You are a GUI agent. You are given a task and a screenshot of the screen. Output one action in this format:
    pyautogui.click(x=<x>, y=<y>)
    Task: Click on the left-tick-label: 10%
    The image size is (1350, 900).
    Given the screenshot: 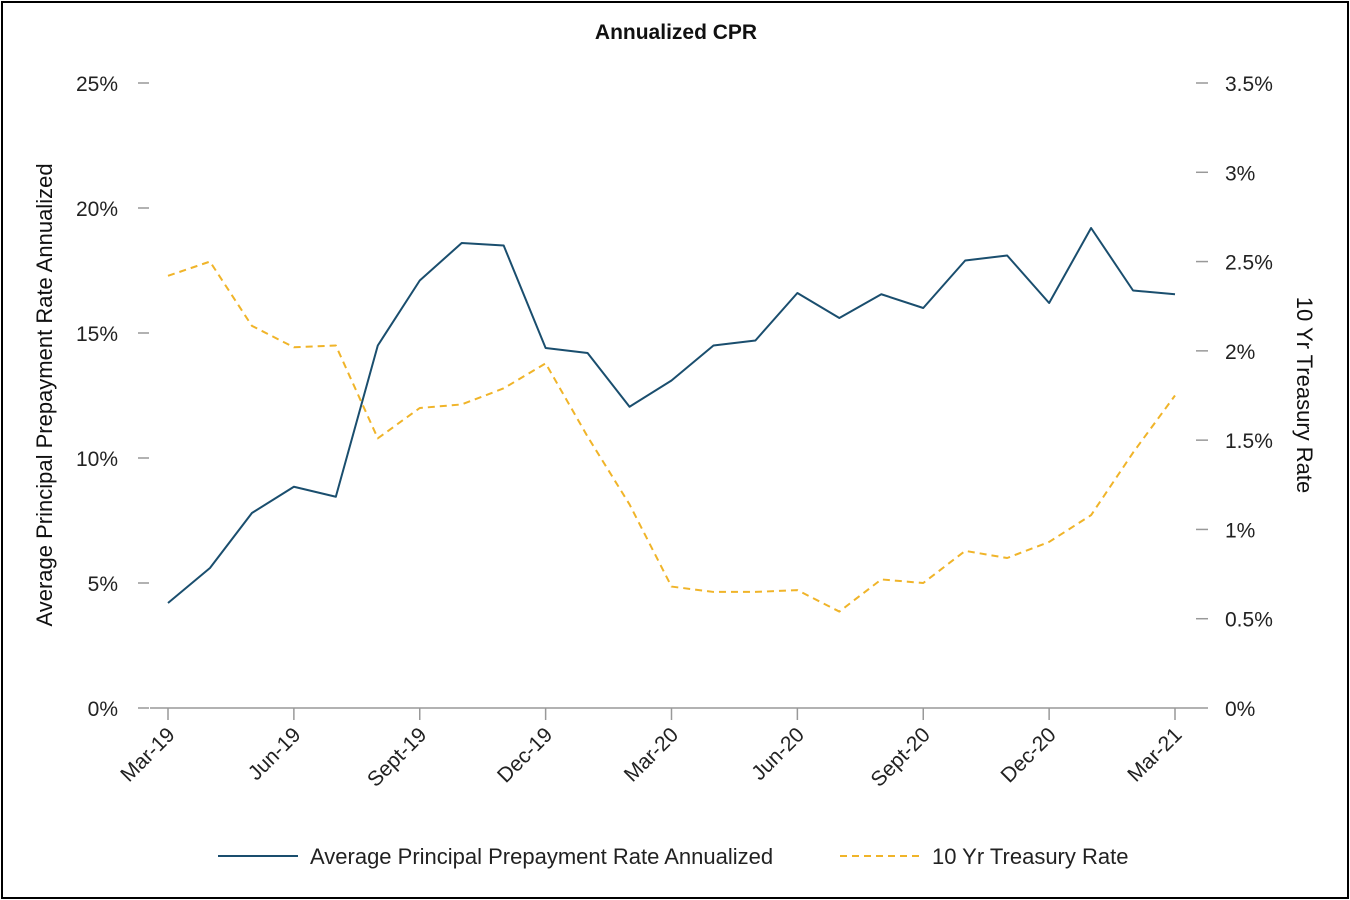 What is the action you would take?
    pyautogui.click(x=97, y=459)
    